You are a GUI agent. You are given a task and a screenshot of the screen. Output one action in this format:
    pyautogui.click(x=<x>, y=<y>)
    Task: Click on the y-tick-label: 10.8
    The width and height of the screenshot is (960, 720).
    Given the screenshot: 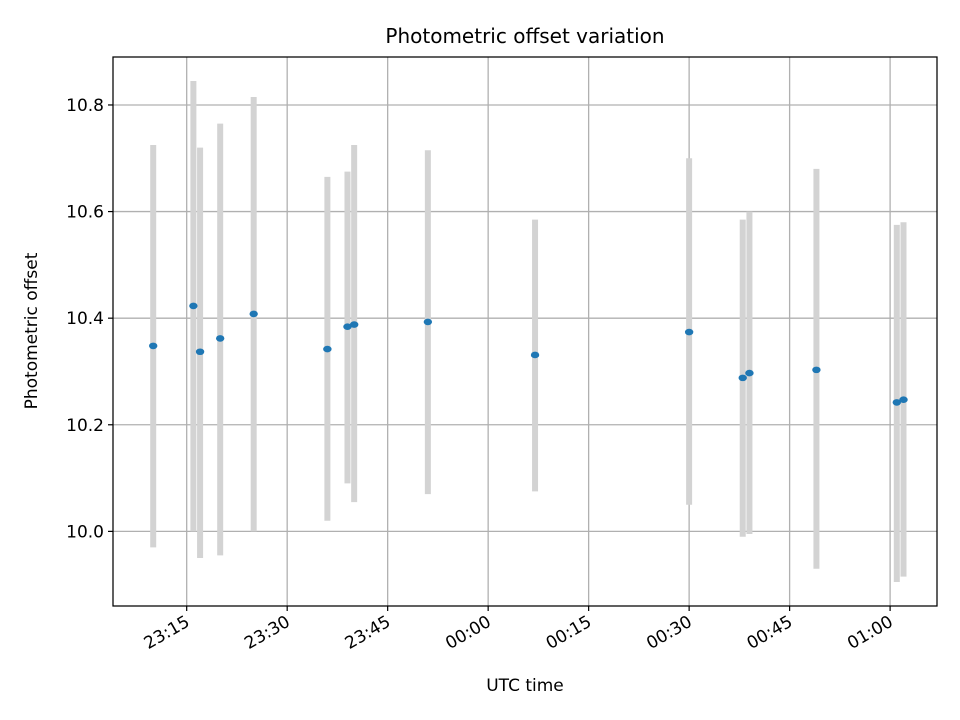 What is the action you would take?
    pyautogui.click(x=85, y=106)
    